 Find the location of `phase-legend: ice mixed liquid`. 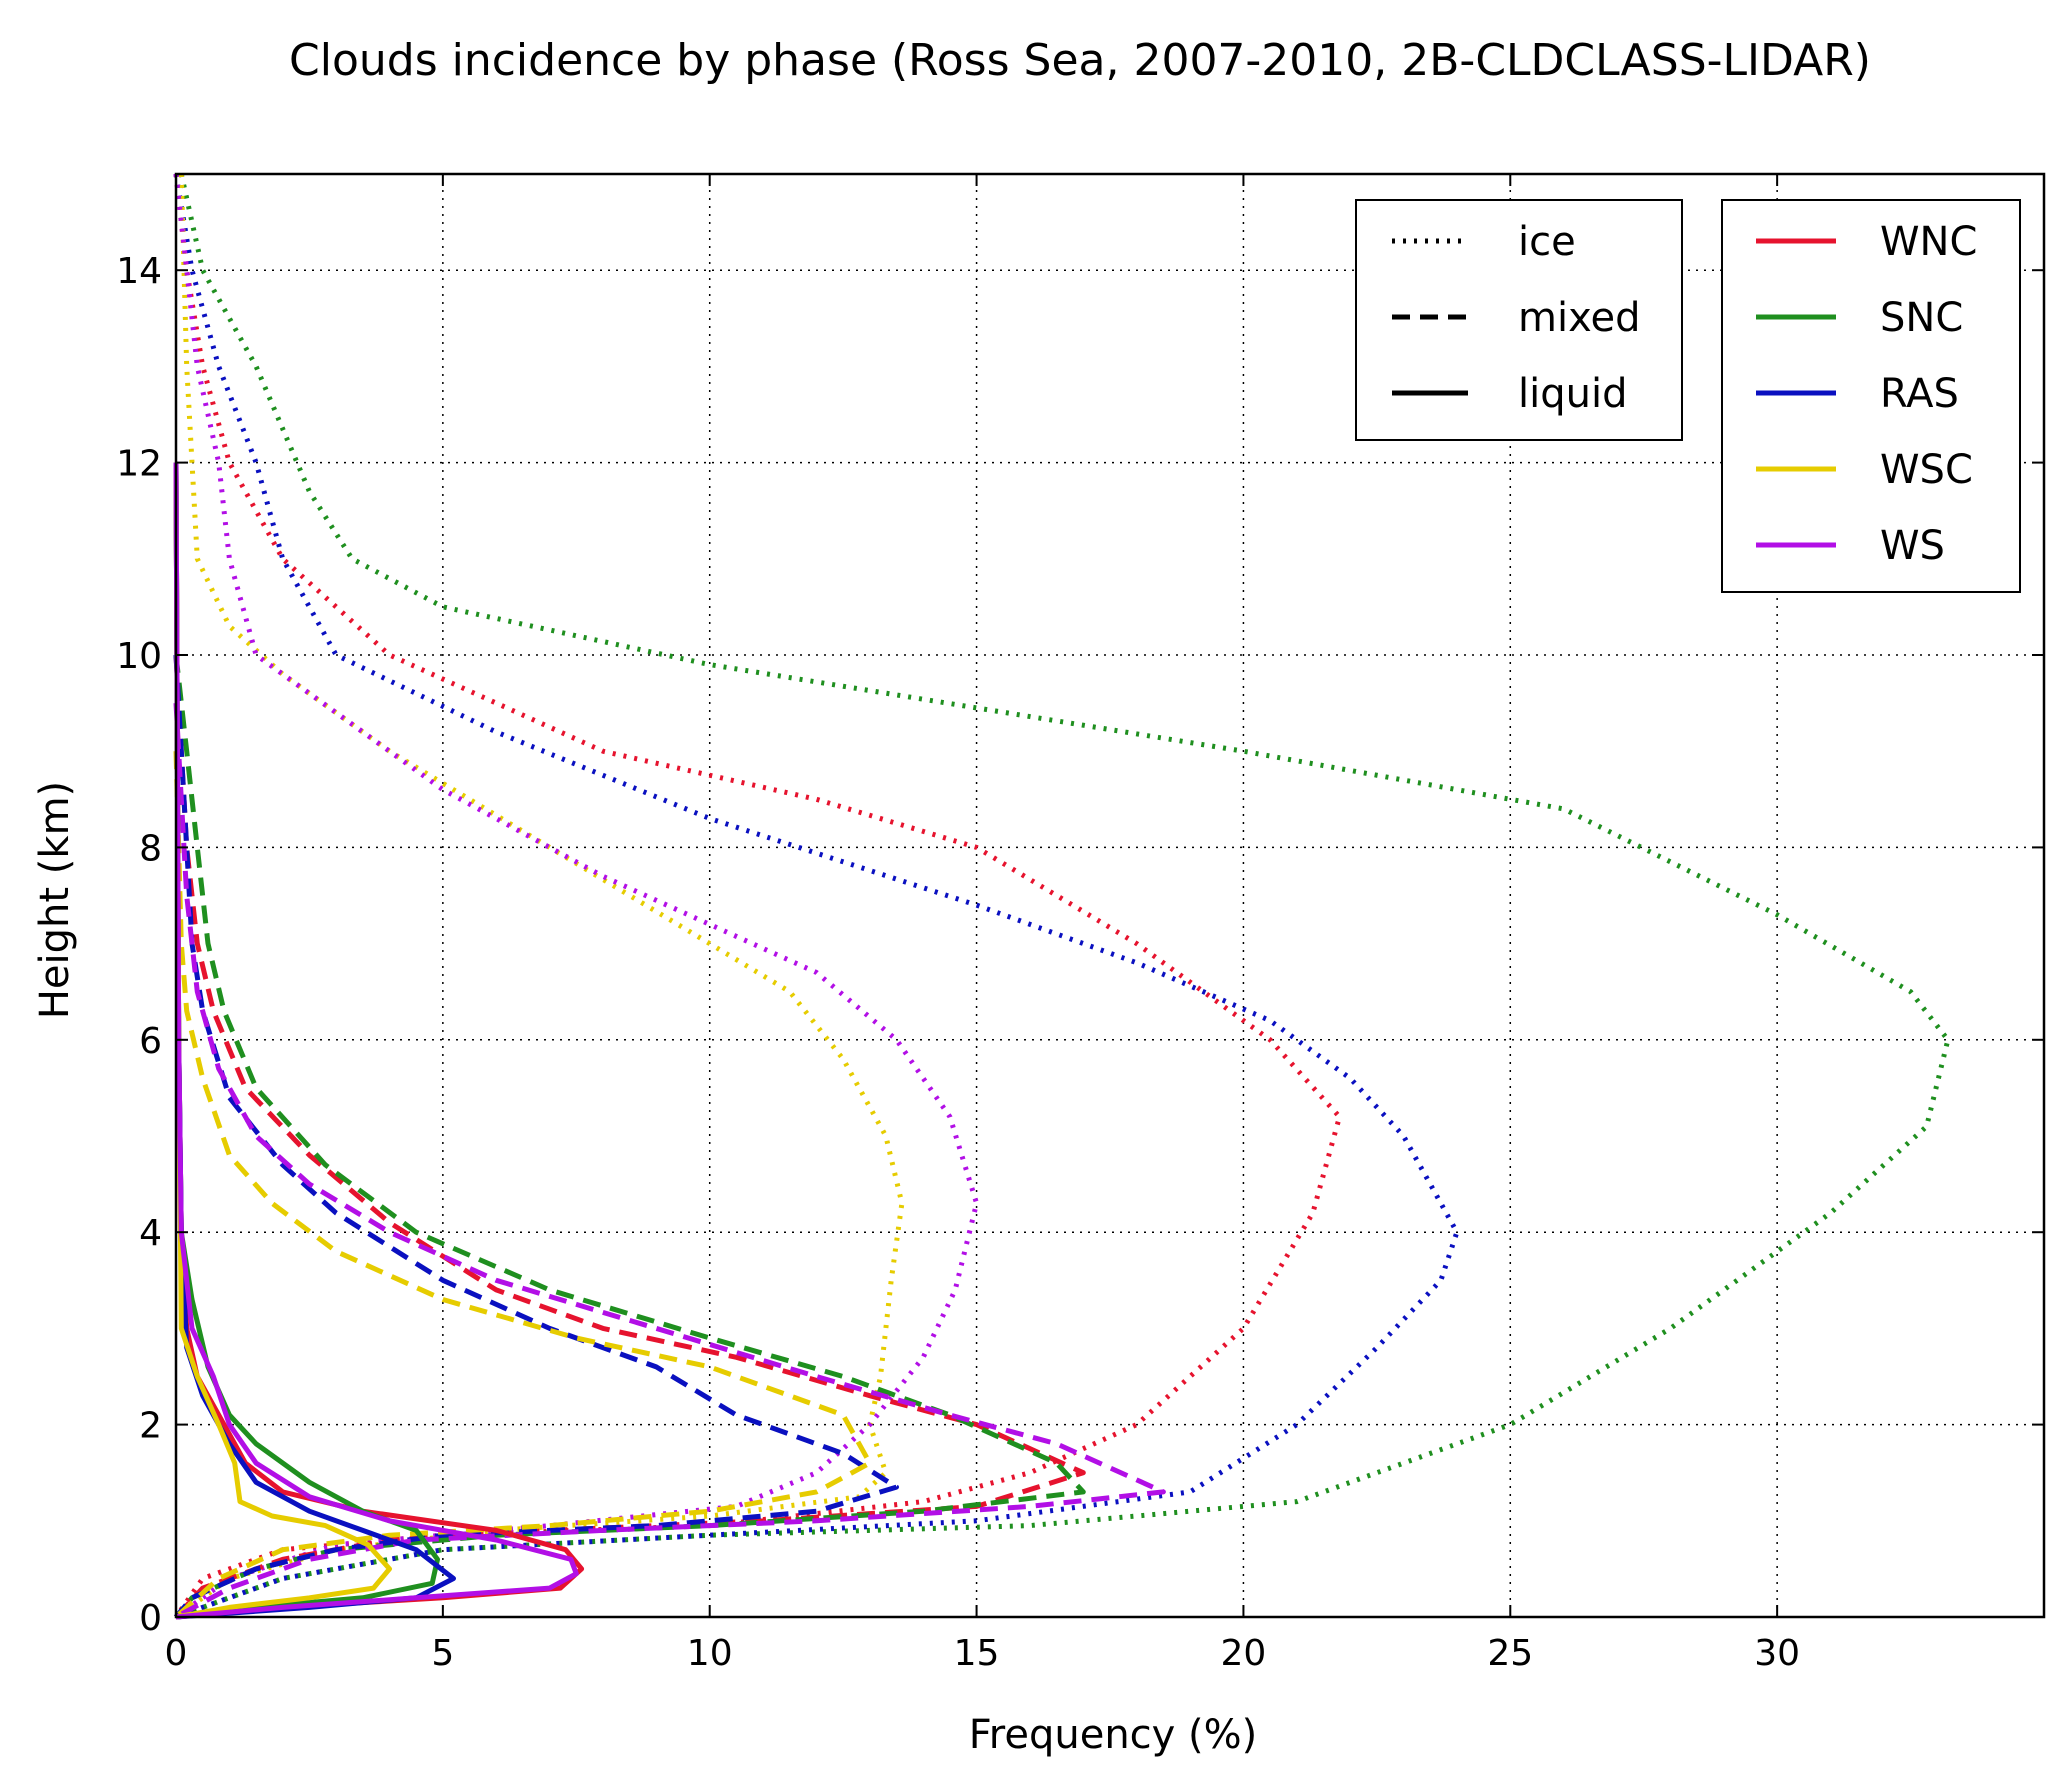

phase-legend: ice mixed liquid is located at coordinates (1519, 320).